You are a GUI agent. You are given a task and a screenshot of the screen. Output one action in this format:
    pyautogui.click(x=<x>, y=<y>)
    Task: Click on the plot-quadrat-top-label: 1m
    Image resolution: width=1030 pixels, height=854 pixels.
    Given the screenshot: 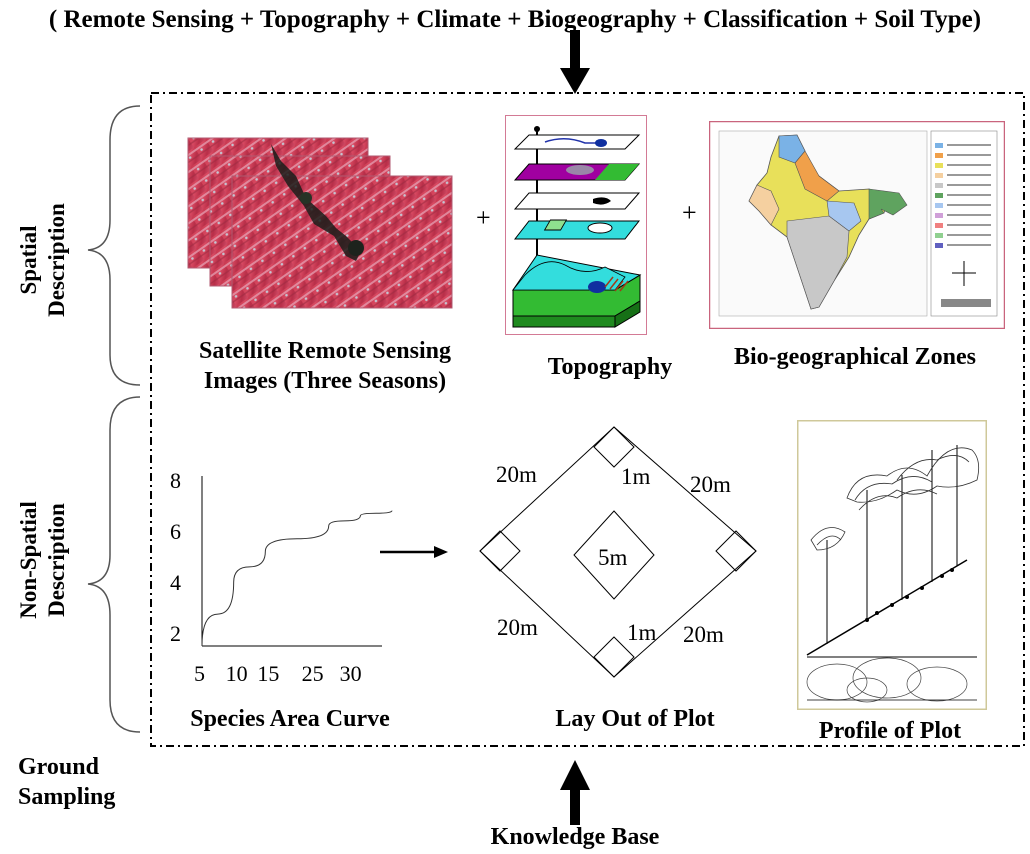 What is the action you would take?
    pyautogui.click(x=636, y=476)
    